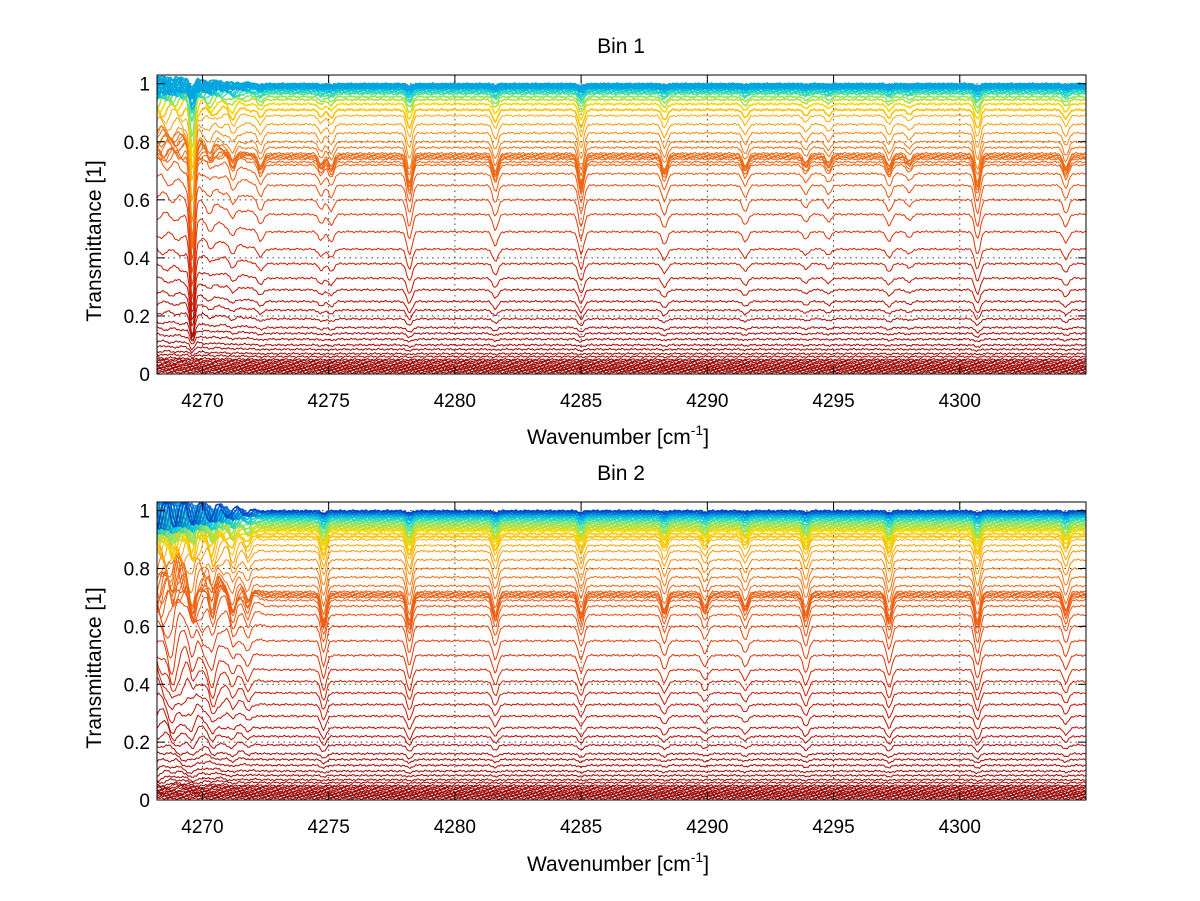 This screenshot has height=901, width=1200. I want to click on y-tick-label: 0.6, so click(137, 201).